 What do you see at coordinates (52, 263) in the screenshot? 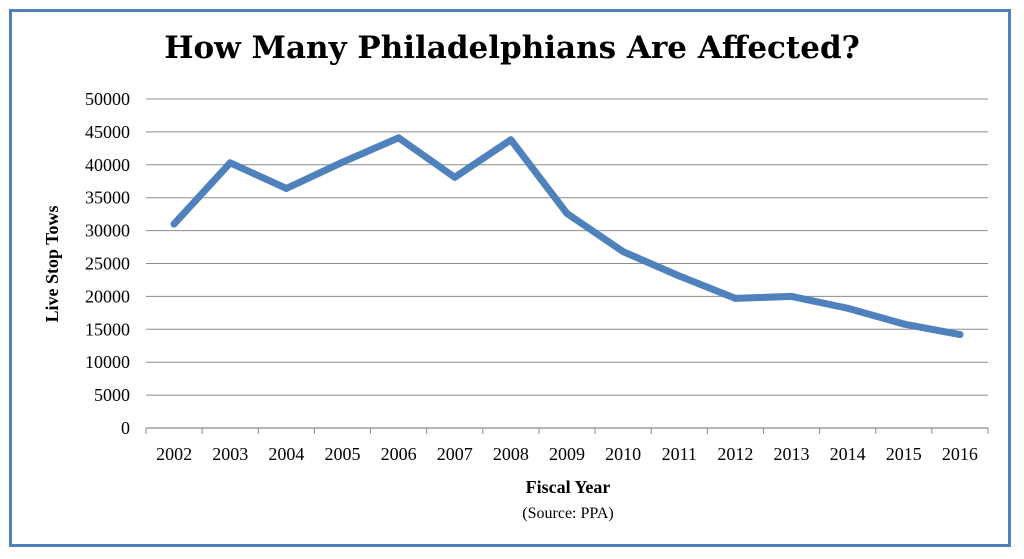
I see `y-axis-title: Live Stop Tows` at bounding box center [52, 263].